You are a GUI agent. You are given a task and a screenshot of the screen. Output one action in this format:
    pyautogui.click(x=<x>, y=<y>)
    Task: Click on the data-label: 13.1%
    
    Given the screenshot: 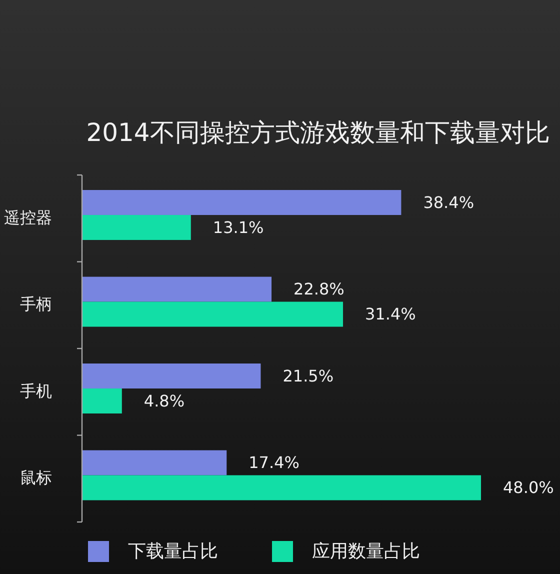 What is the action you would take?
    pyautogui.click(x=238, y=227)
    